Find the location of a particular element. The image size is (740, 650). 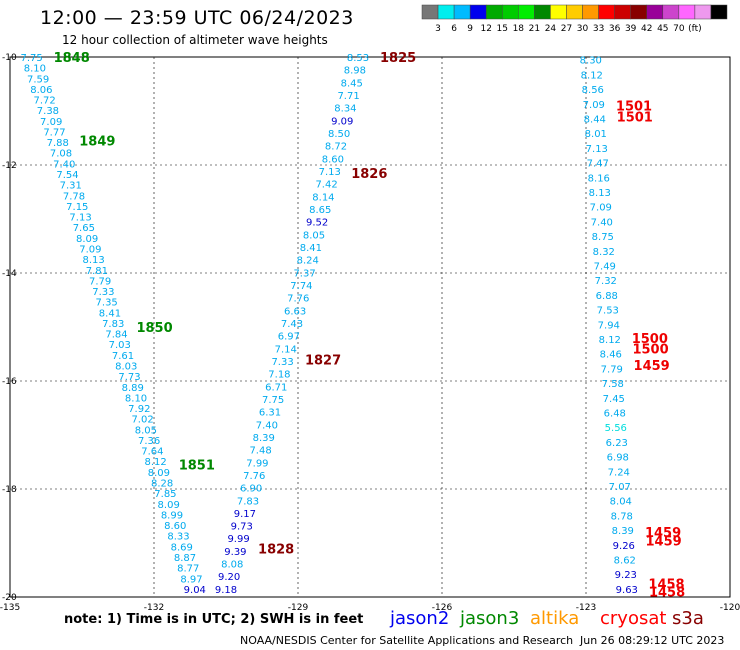

wave-height-value: 9.18 is located at coordinates (226, 590).